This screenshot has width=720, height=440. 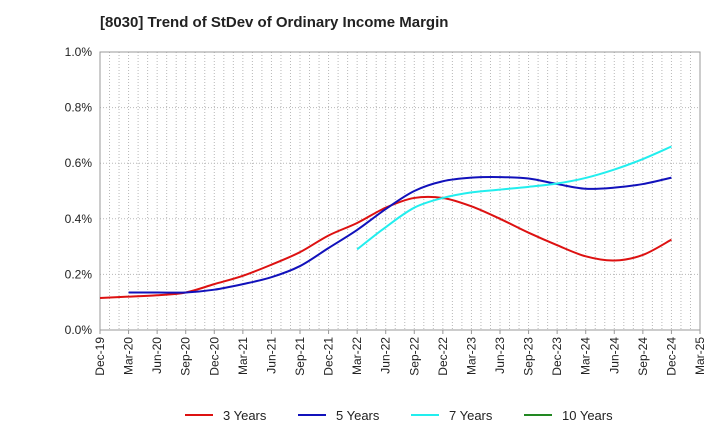 What do you see at coordinates (79, 191) in the screenshot?
I see `y-axis-ticks: 0.0% 0.2% 0.4% 0.6% 0.8% 1.0%` at bounding box center [79, 191].